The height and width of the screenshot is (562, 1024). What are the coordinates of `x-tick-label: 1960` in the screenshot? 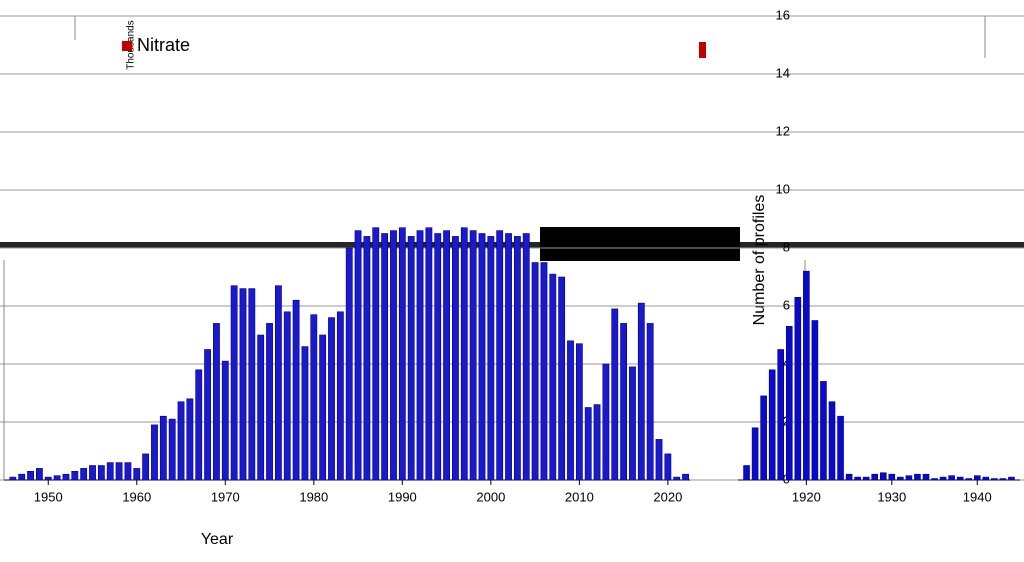 It's located at (136, 496).